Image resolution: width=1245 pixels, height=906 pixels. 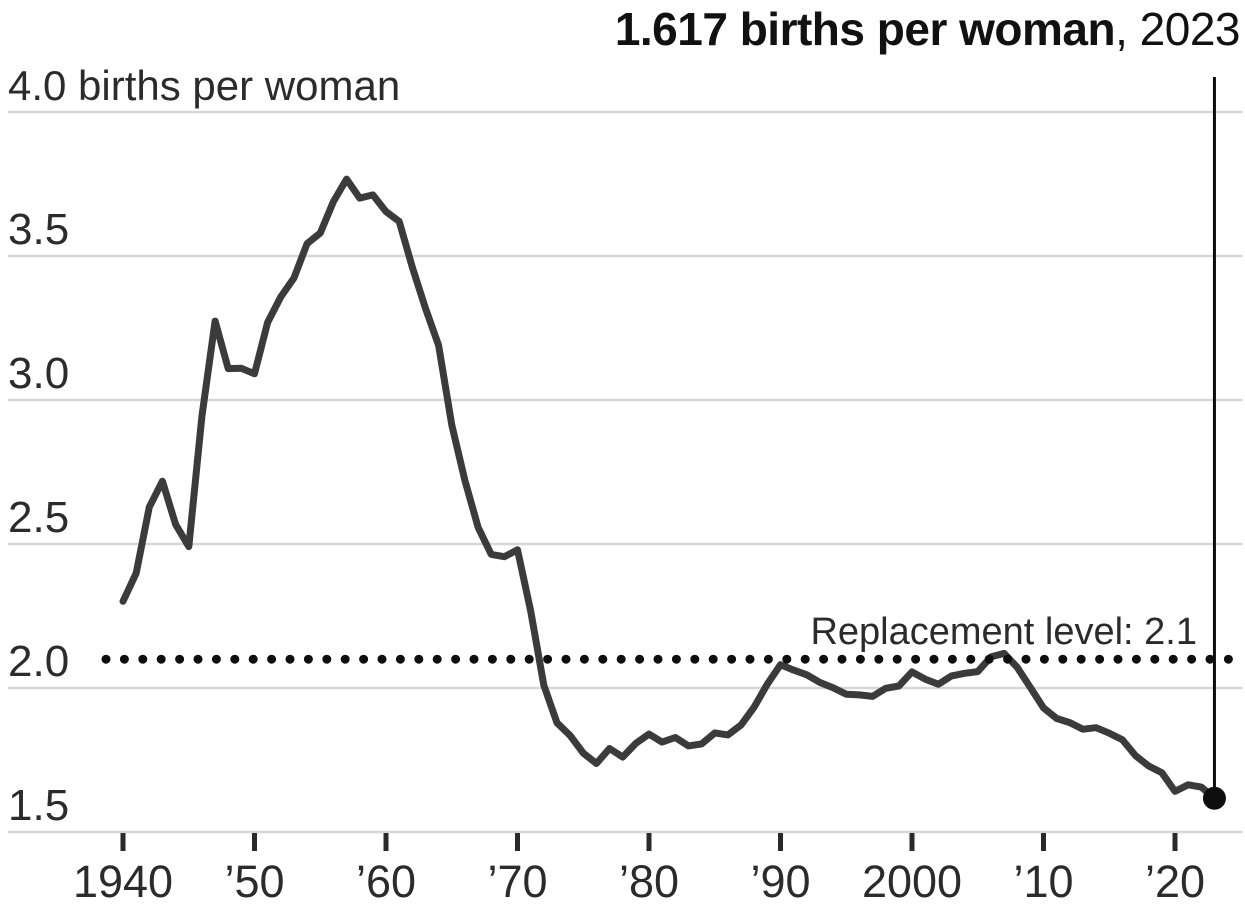 What do you see at coordinates (254, 881) in the screenshot?
I see `x-axis-label-1950: ’50` at bounding box center [254, 881].